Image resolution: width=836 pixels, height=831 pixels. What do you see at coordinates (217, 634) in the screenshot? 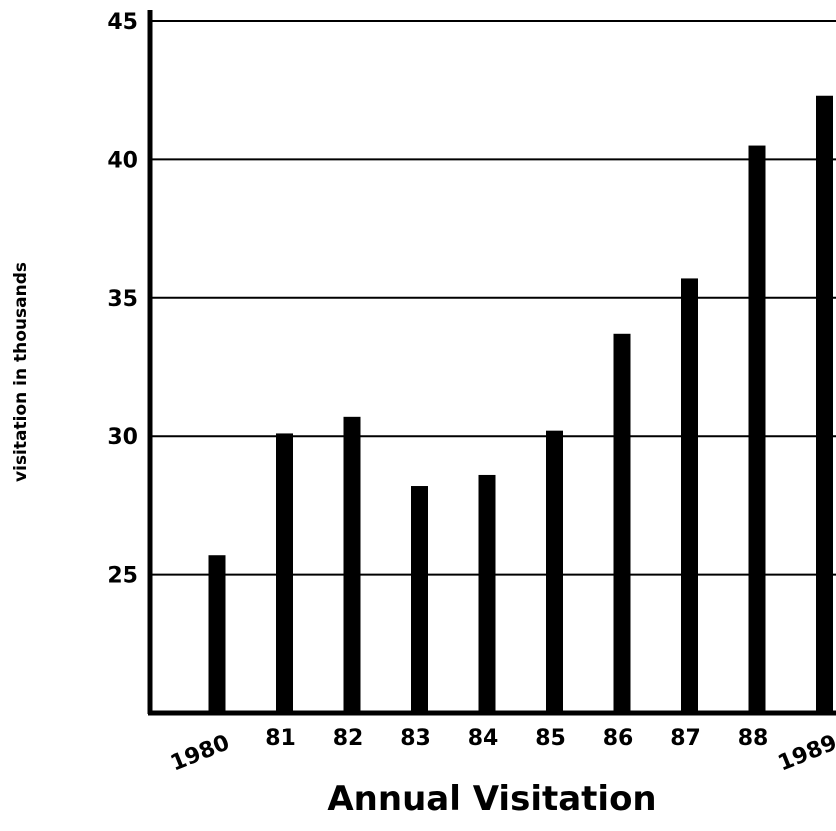
I see `bar-1980` at bounding box center [217, 634].